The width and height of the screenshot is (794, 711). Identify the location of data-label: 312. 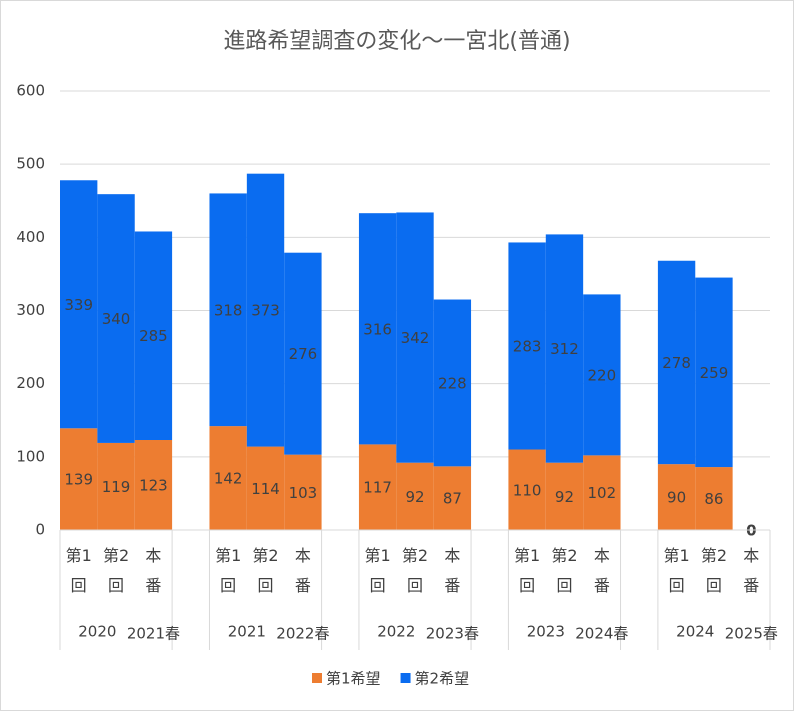
(564, 349).